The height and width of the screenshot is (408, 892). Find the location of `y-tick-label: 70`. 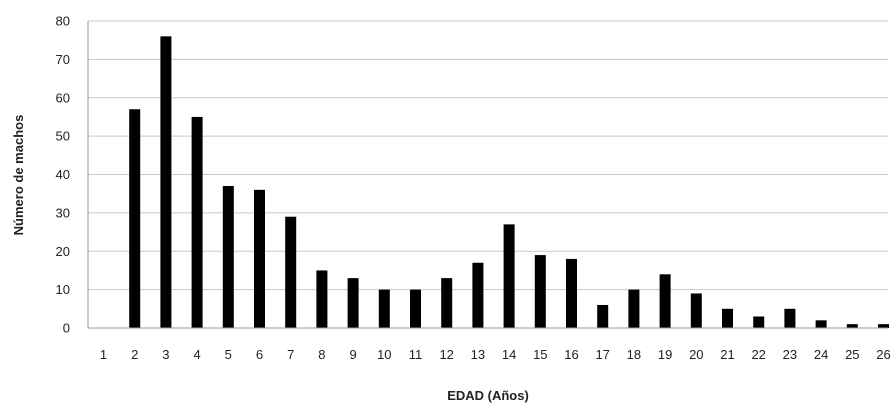

y-tick-label: 70 is located at coordinates (63, 59).